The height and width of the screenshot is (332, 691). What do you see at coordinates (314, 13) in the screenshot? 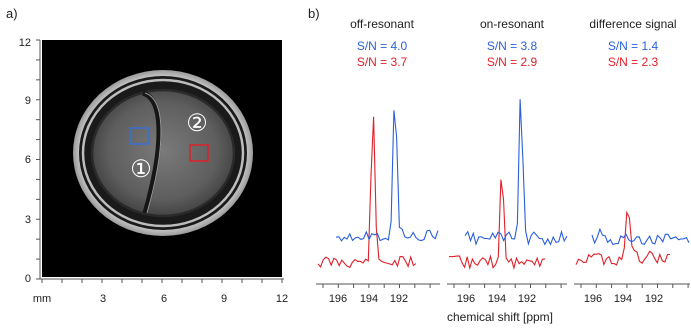
I see `panel-b-label: b)` at bounding box center [314, 13].